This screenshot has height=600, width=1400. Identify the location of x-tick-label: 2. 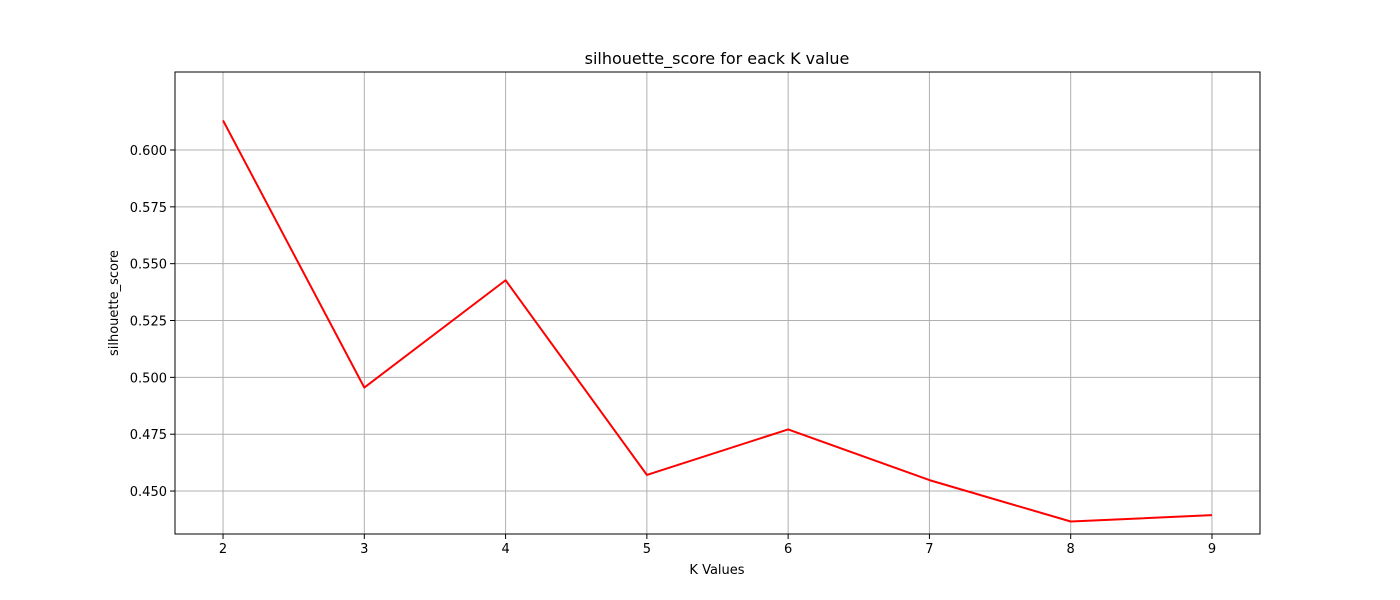
(223, 549).